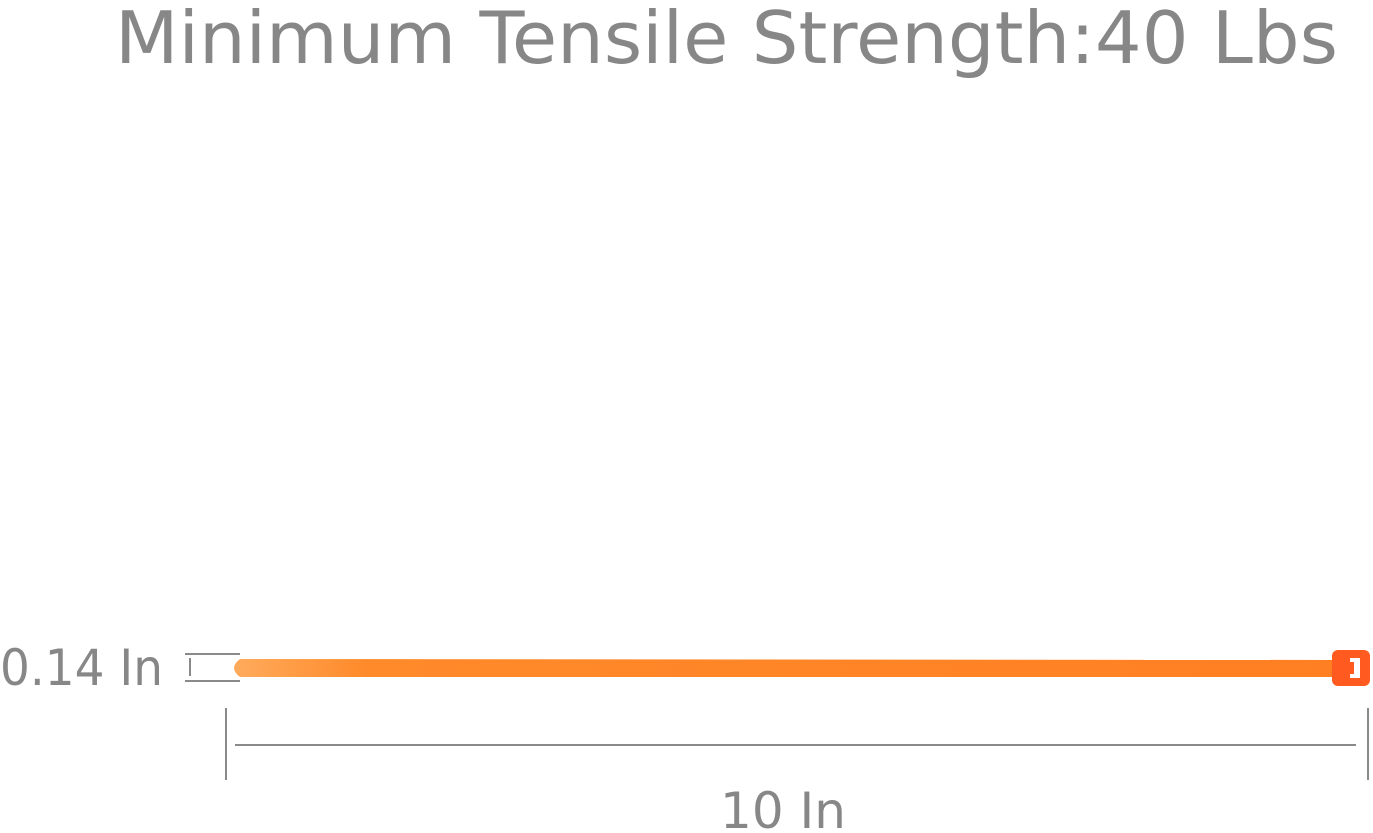 This screenshot has width=1373, height=833. Describe the element at coordinates (787, 668) in the screenshot. I see `tie-strap` at that location.